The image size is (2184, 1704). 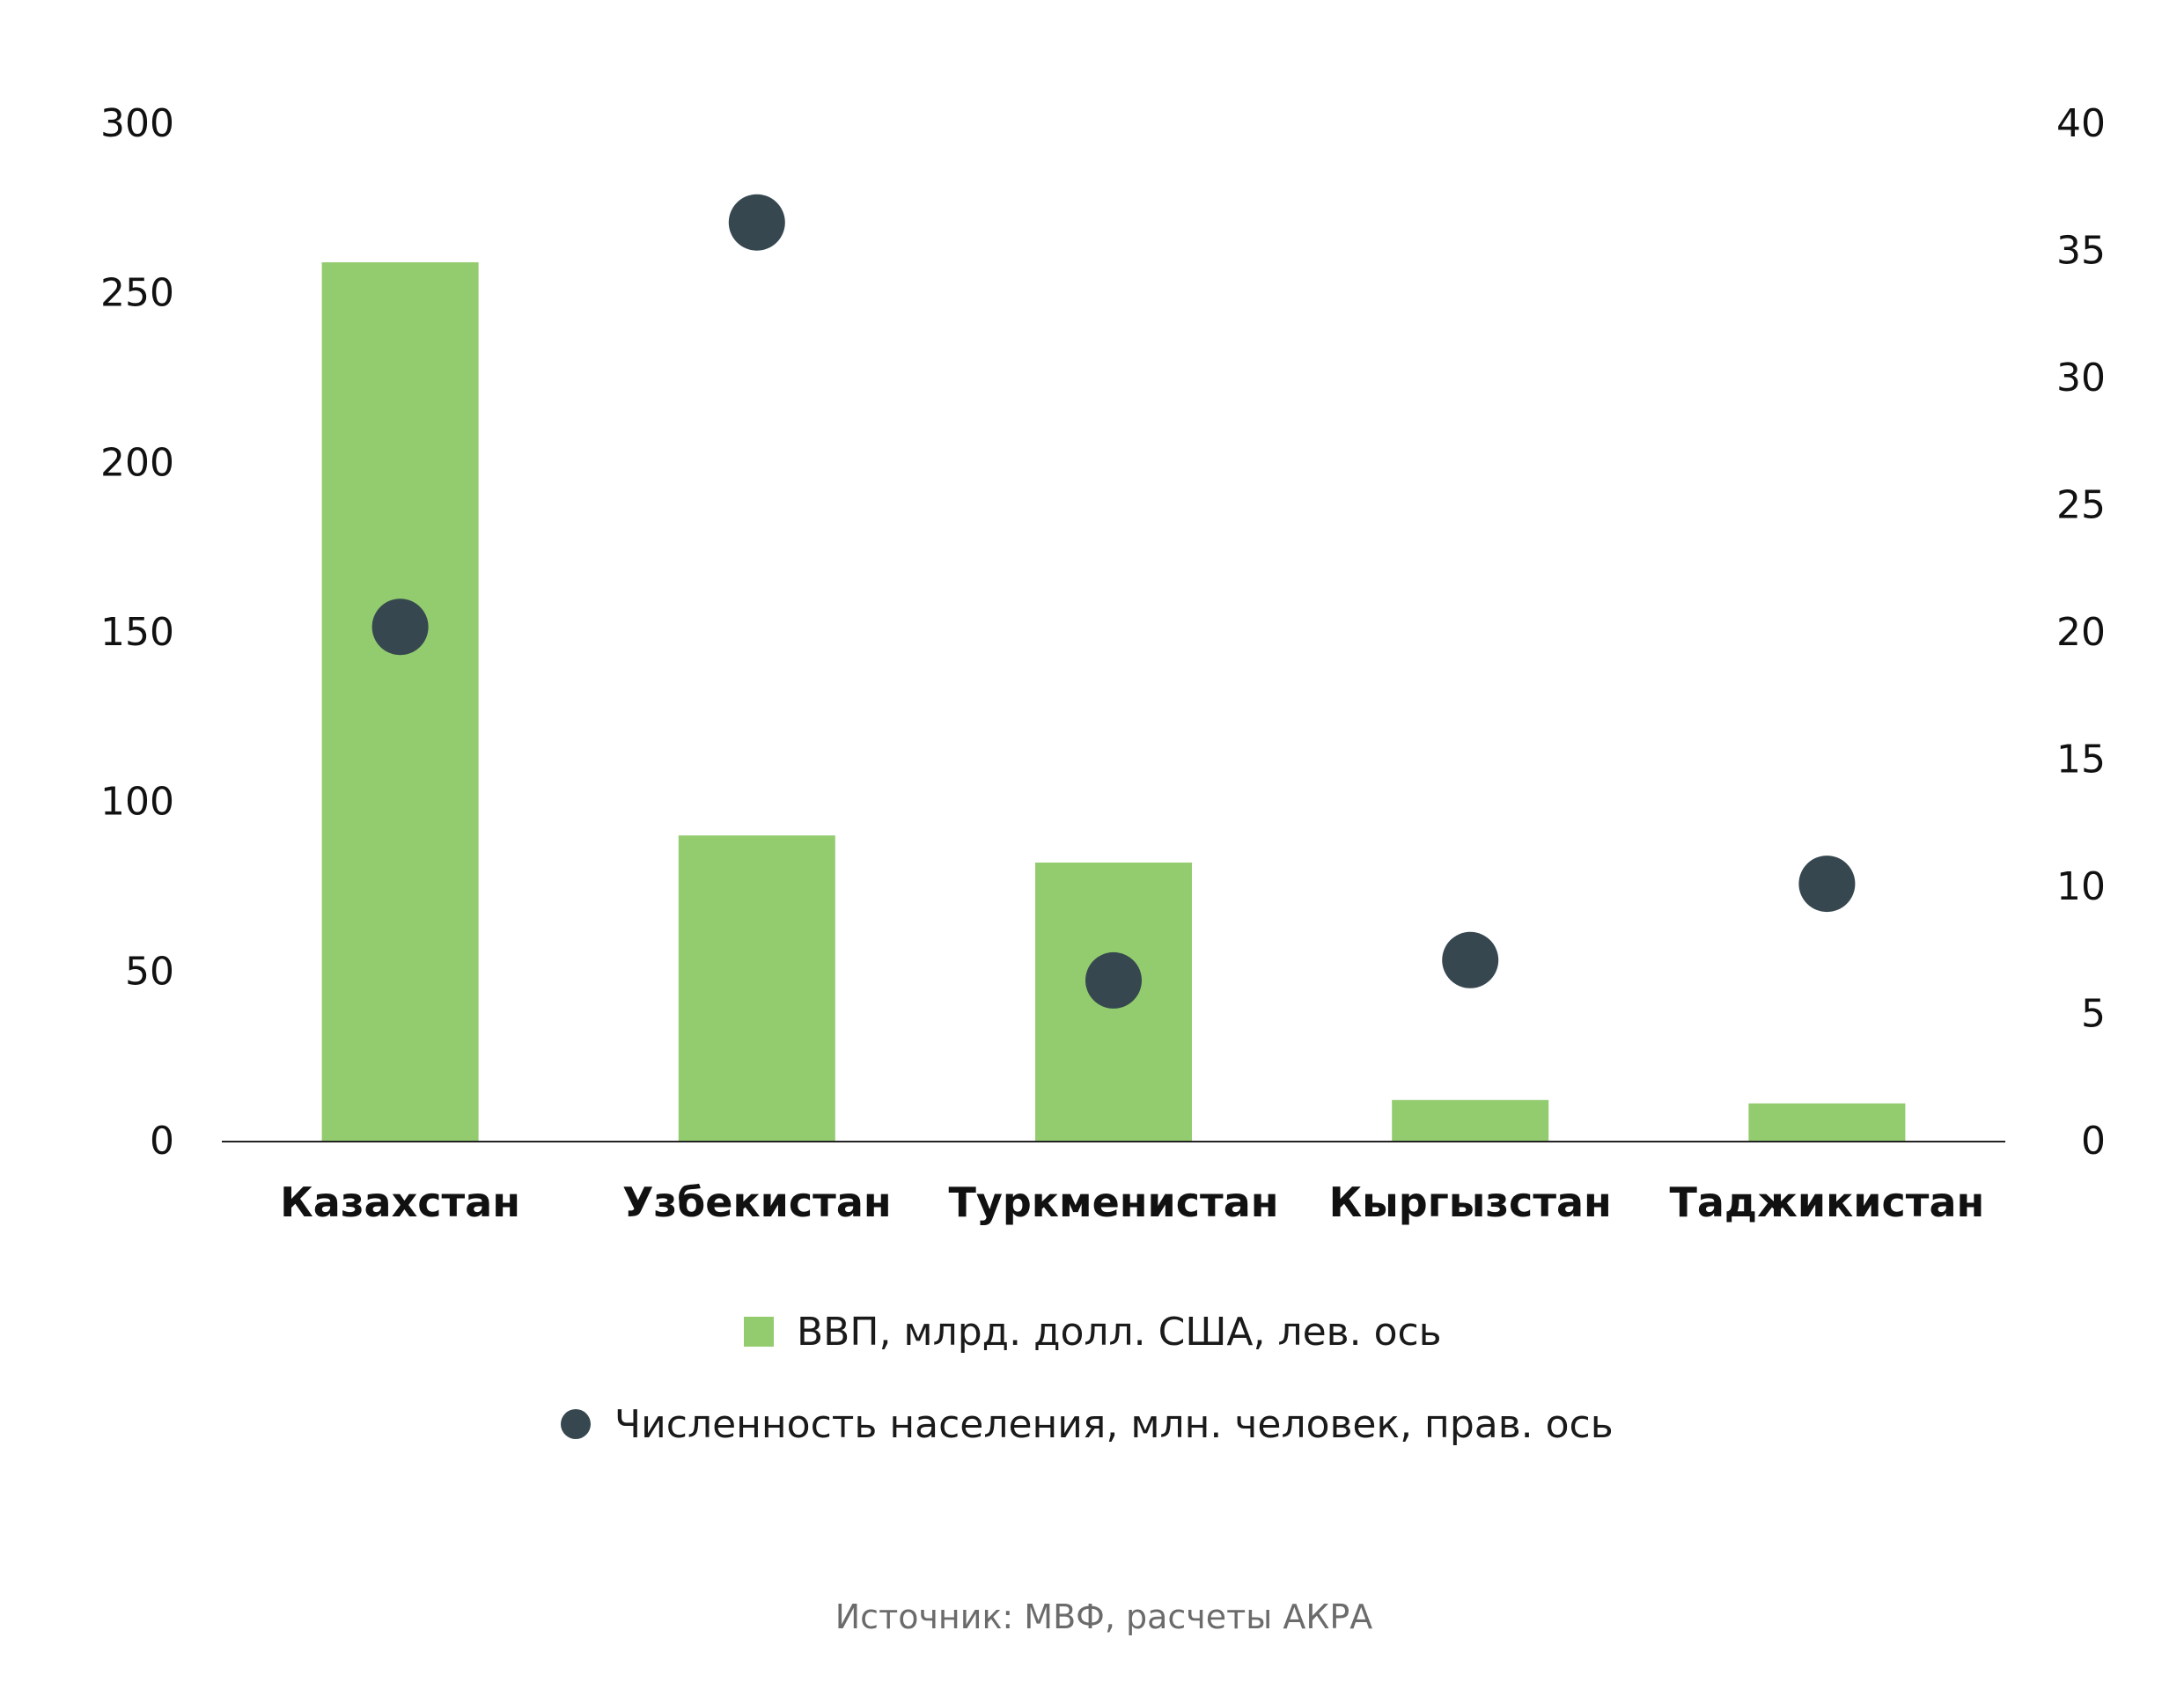 I want to click on category-label-1: Узбекистан, so click(x=757, y=1202).